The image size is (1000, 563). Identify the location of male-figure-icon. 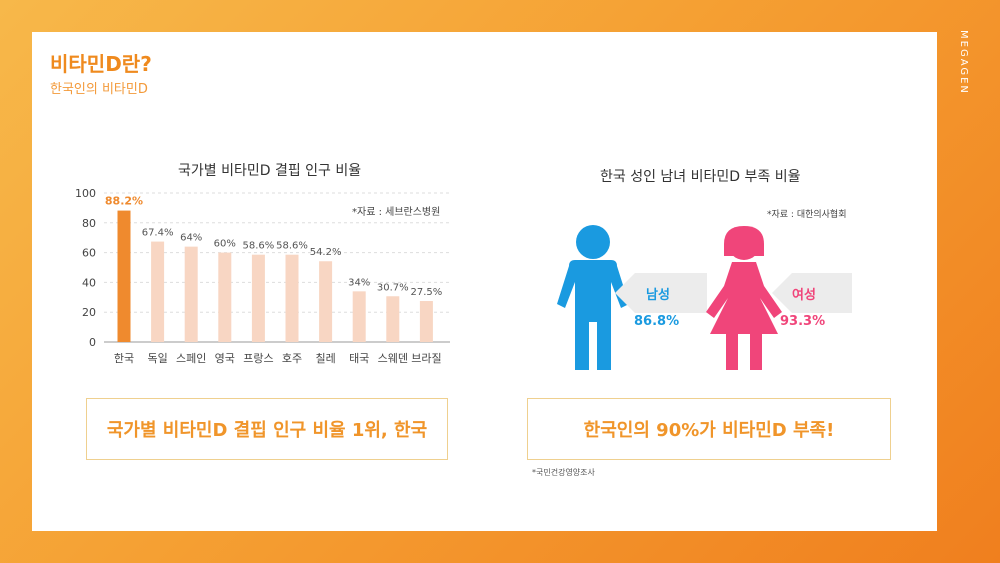
(593, 297).